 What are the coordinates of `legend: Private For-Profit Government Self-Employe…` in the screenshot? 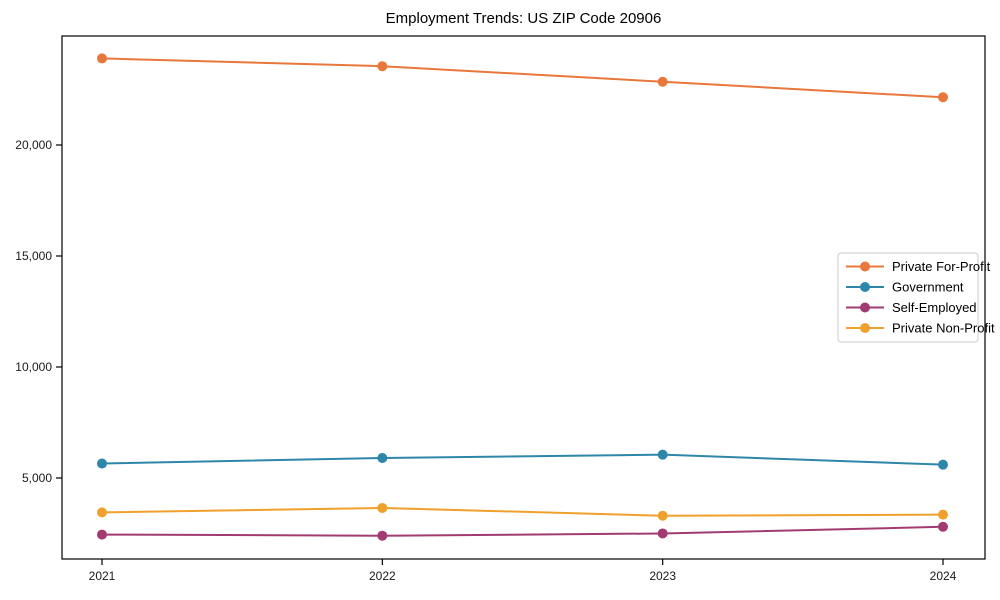 It's located at (916, 297).